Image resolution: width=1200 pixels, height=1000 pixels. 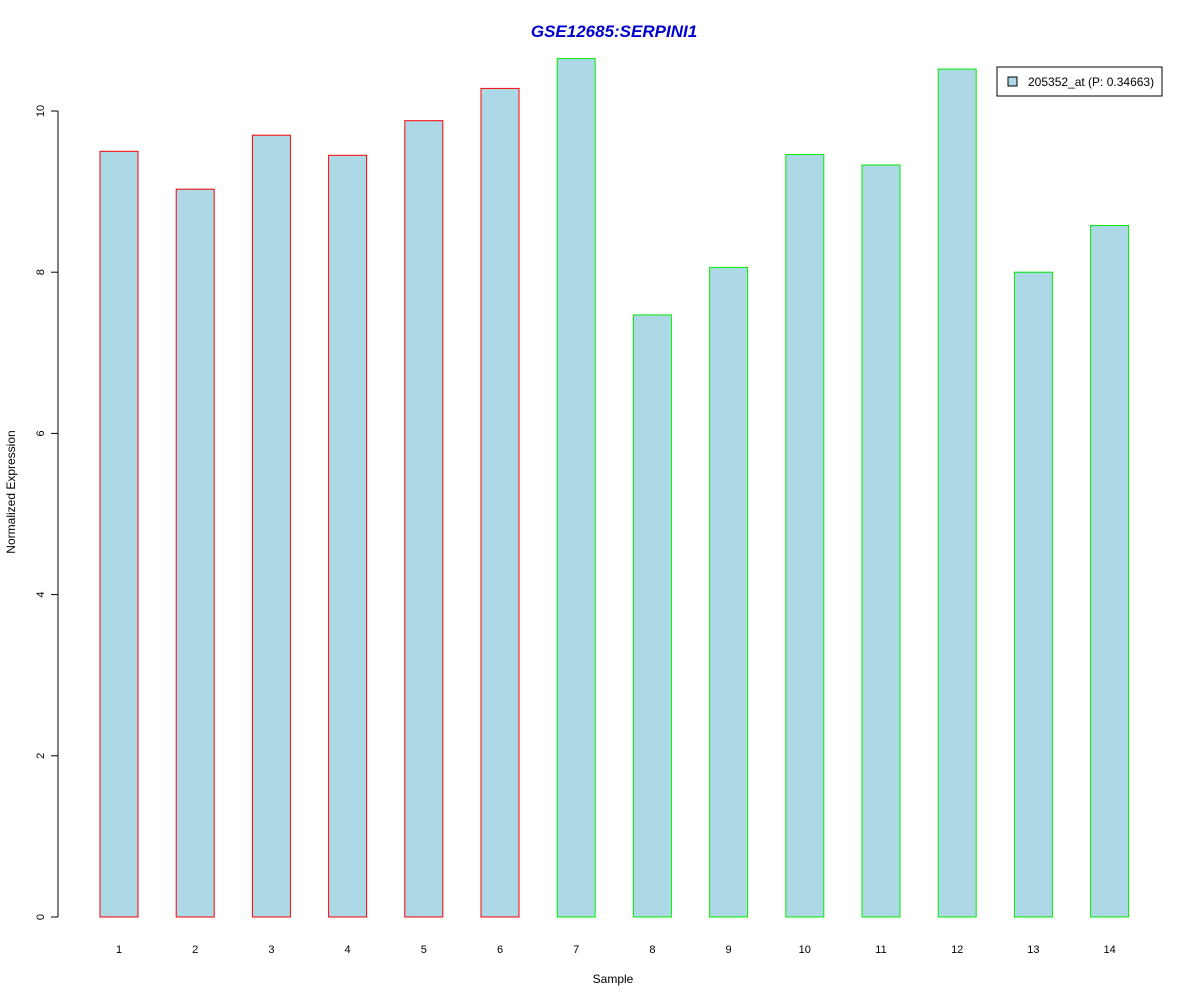 I want to click on y-tick-label: 8, so click(x=41, y=272).